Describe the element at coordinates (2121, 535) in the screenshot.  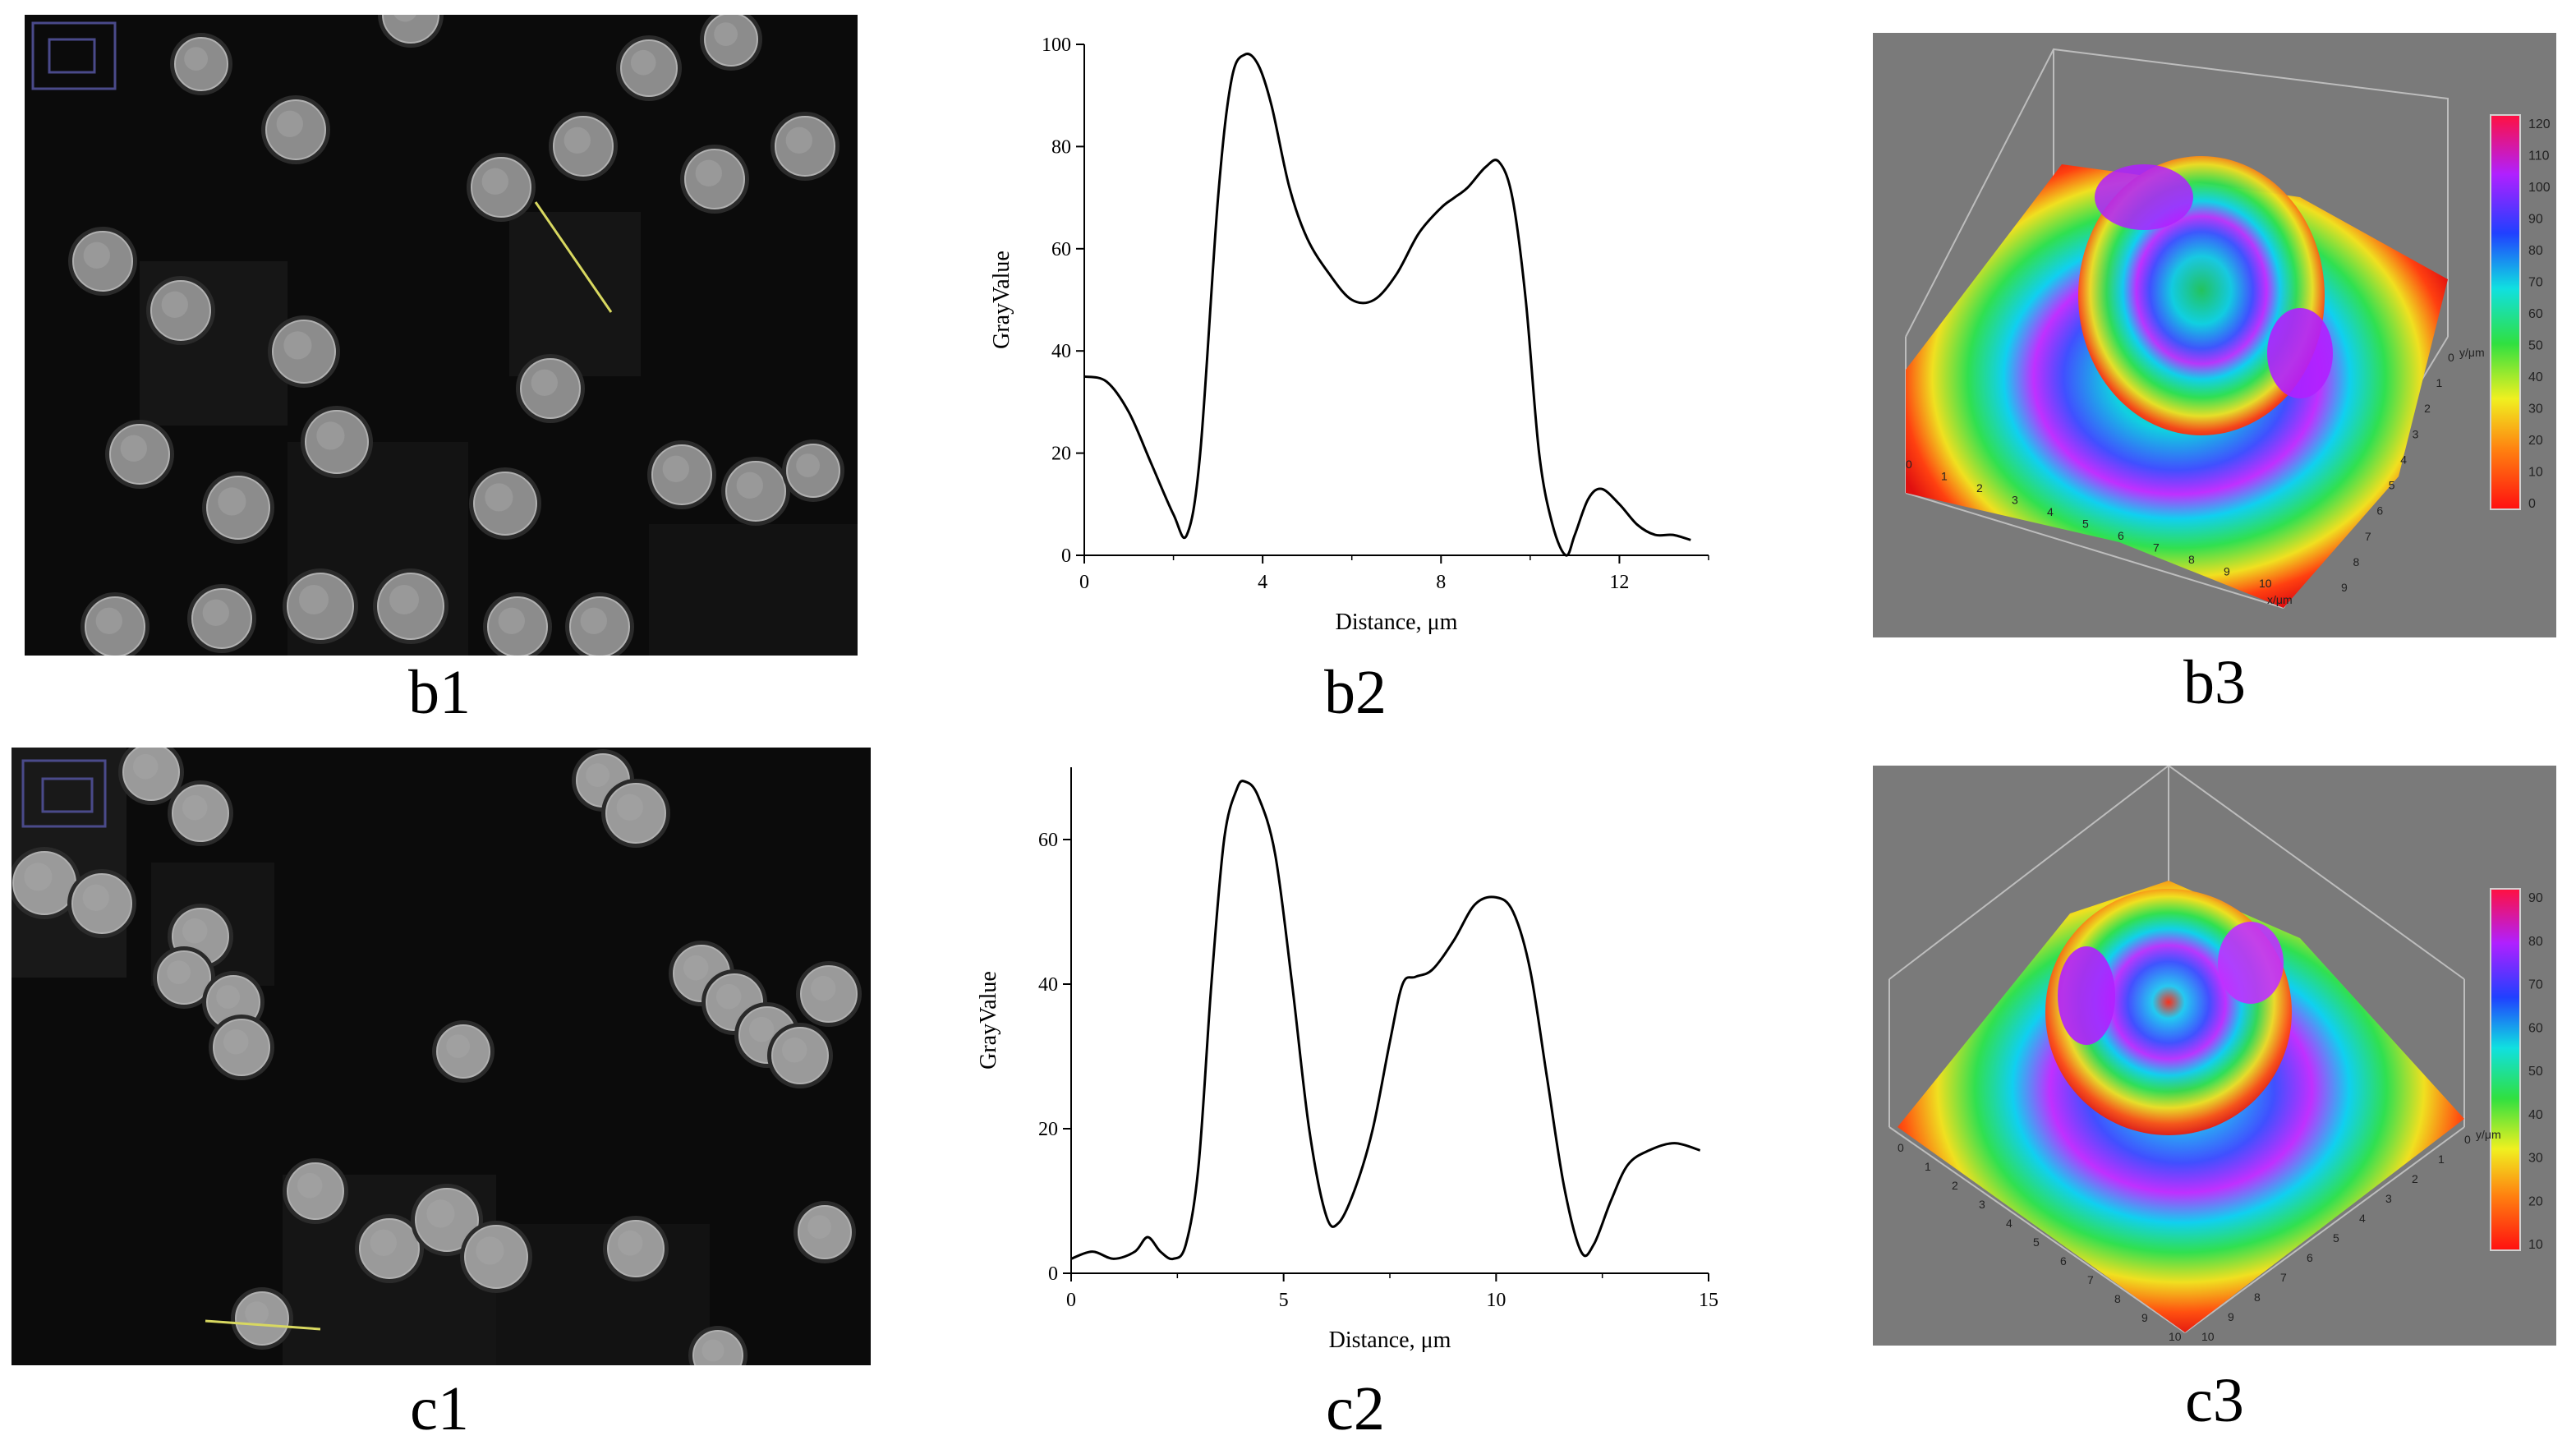
I see `x-tick-label: 6` at that location.